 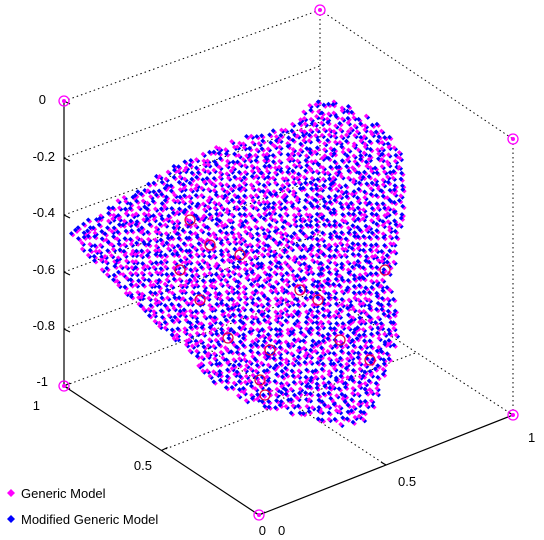 I want to click on box-corner-marker-dot, so click(x=513, y=139).